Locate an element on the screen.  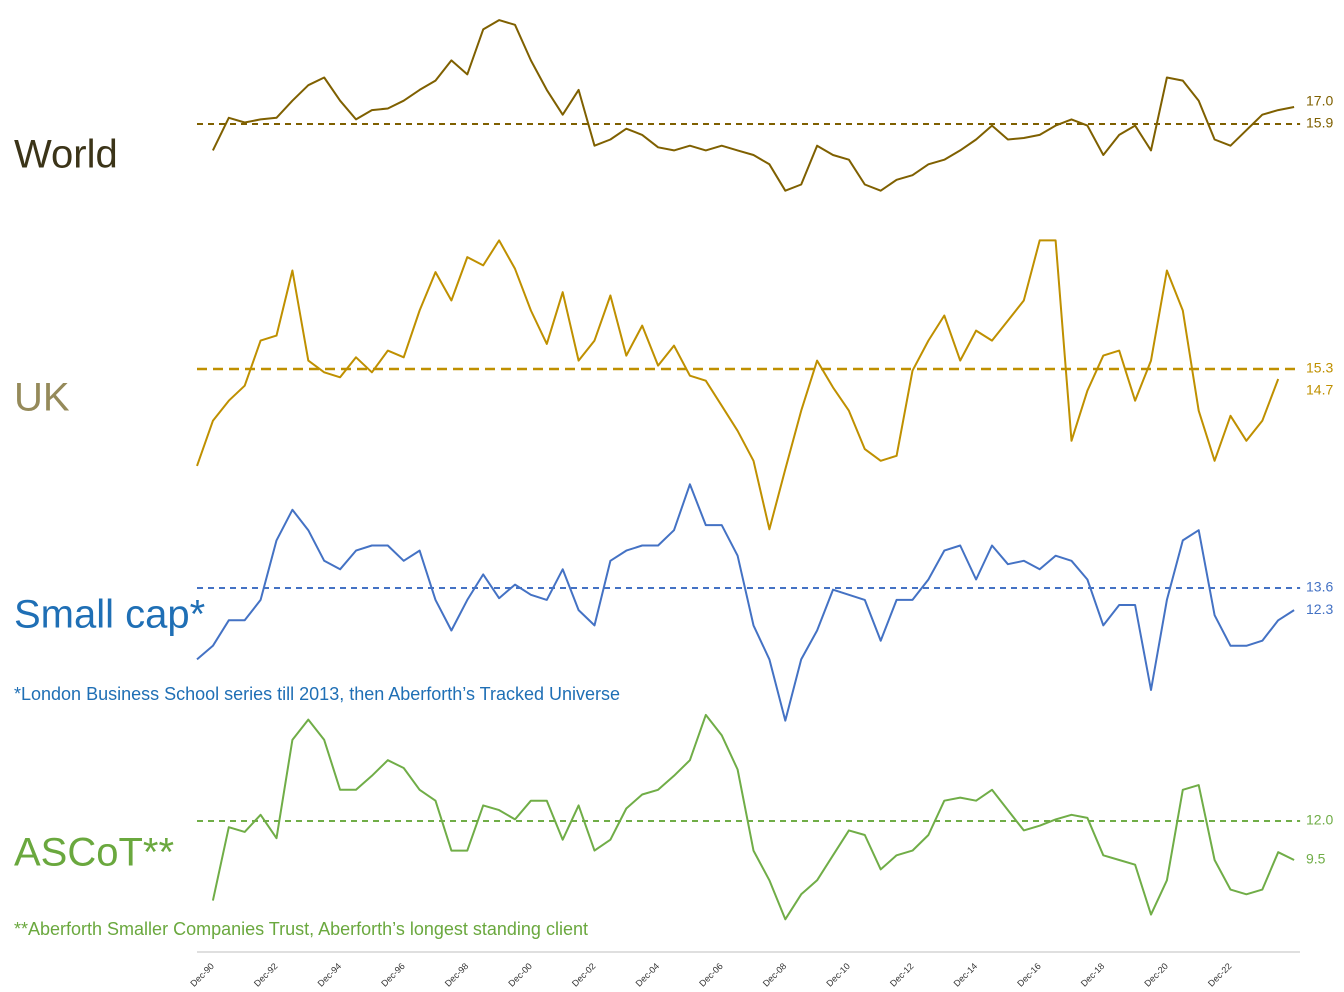
x-tick-label: Dec-14 is located at coordinates (966, 975).